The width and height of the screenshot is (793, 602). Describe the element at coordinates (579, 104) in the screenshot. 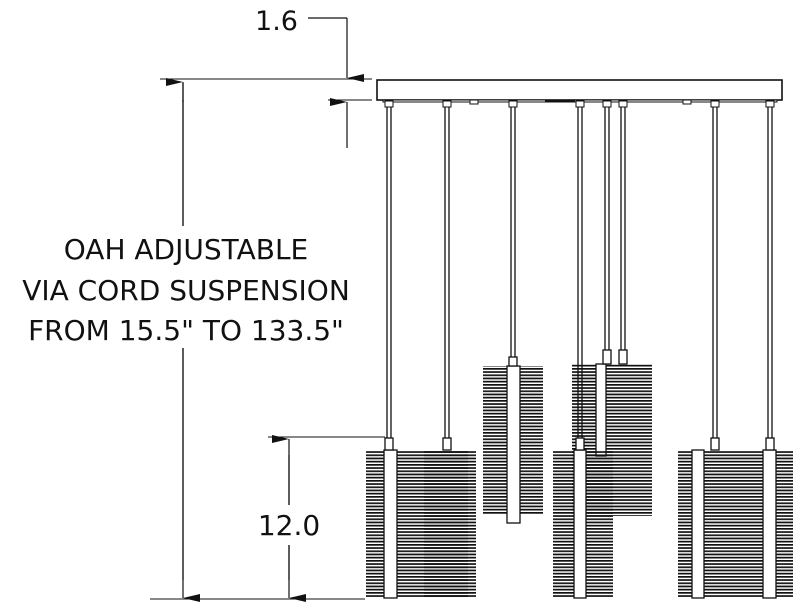

I see `cord-grips` at that location.